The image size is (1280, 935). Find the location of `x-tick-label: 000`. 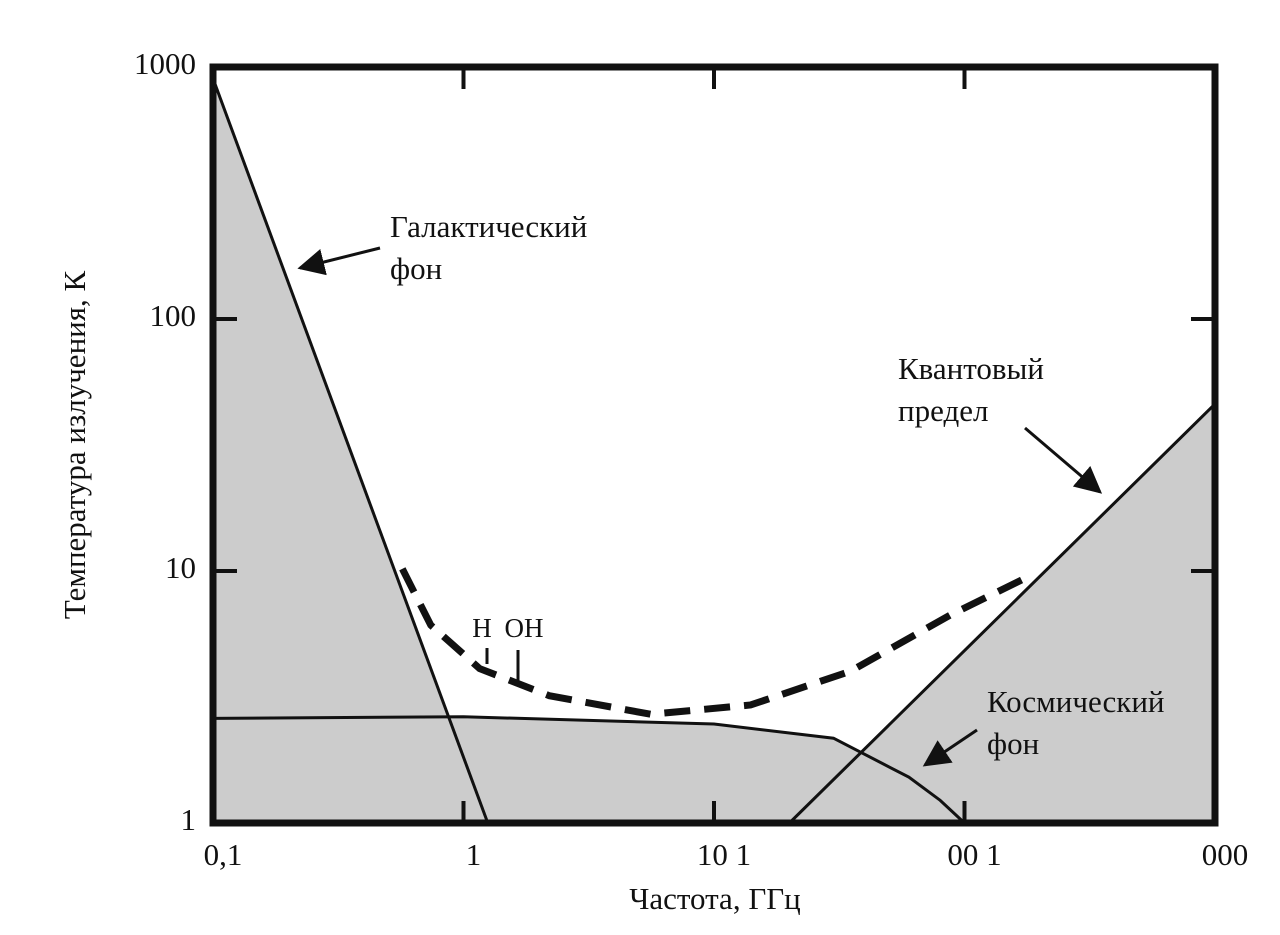

x-tick-label: 000 is located at coordinates (1225, 854).